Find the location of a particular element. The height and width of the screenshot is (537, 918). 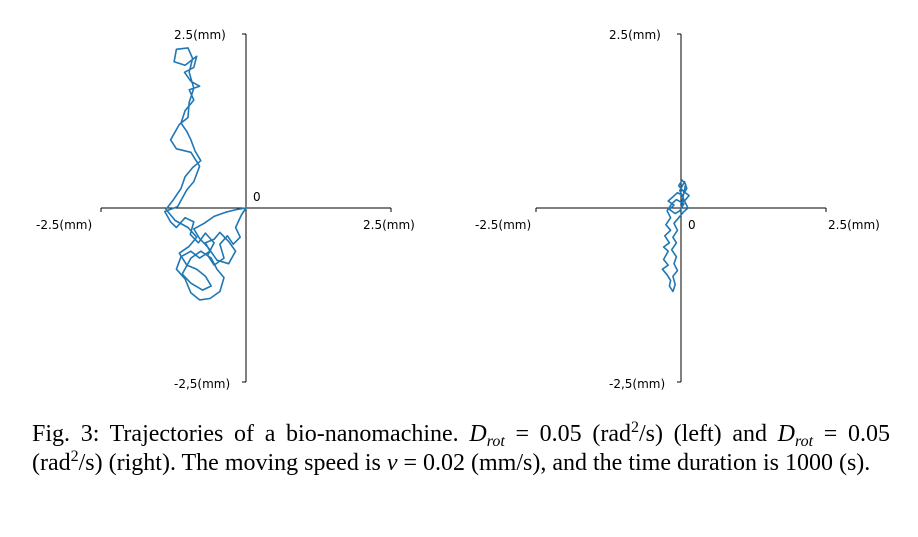

right-panel-trajectory-line is located at coordinates (675, 236).